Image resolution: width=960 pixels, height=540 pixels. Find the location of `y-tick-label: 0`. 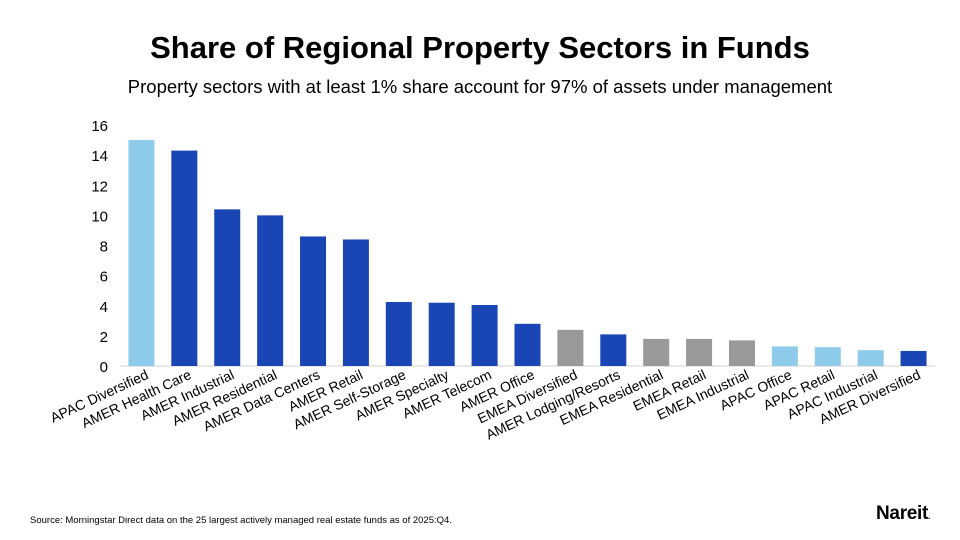

y-tick-label: 0 is located at coordinates (104, 367).